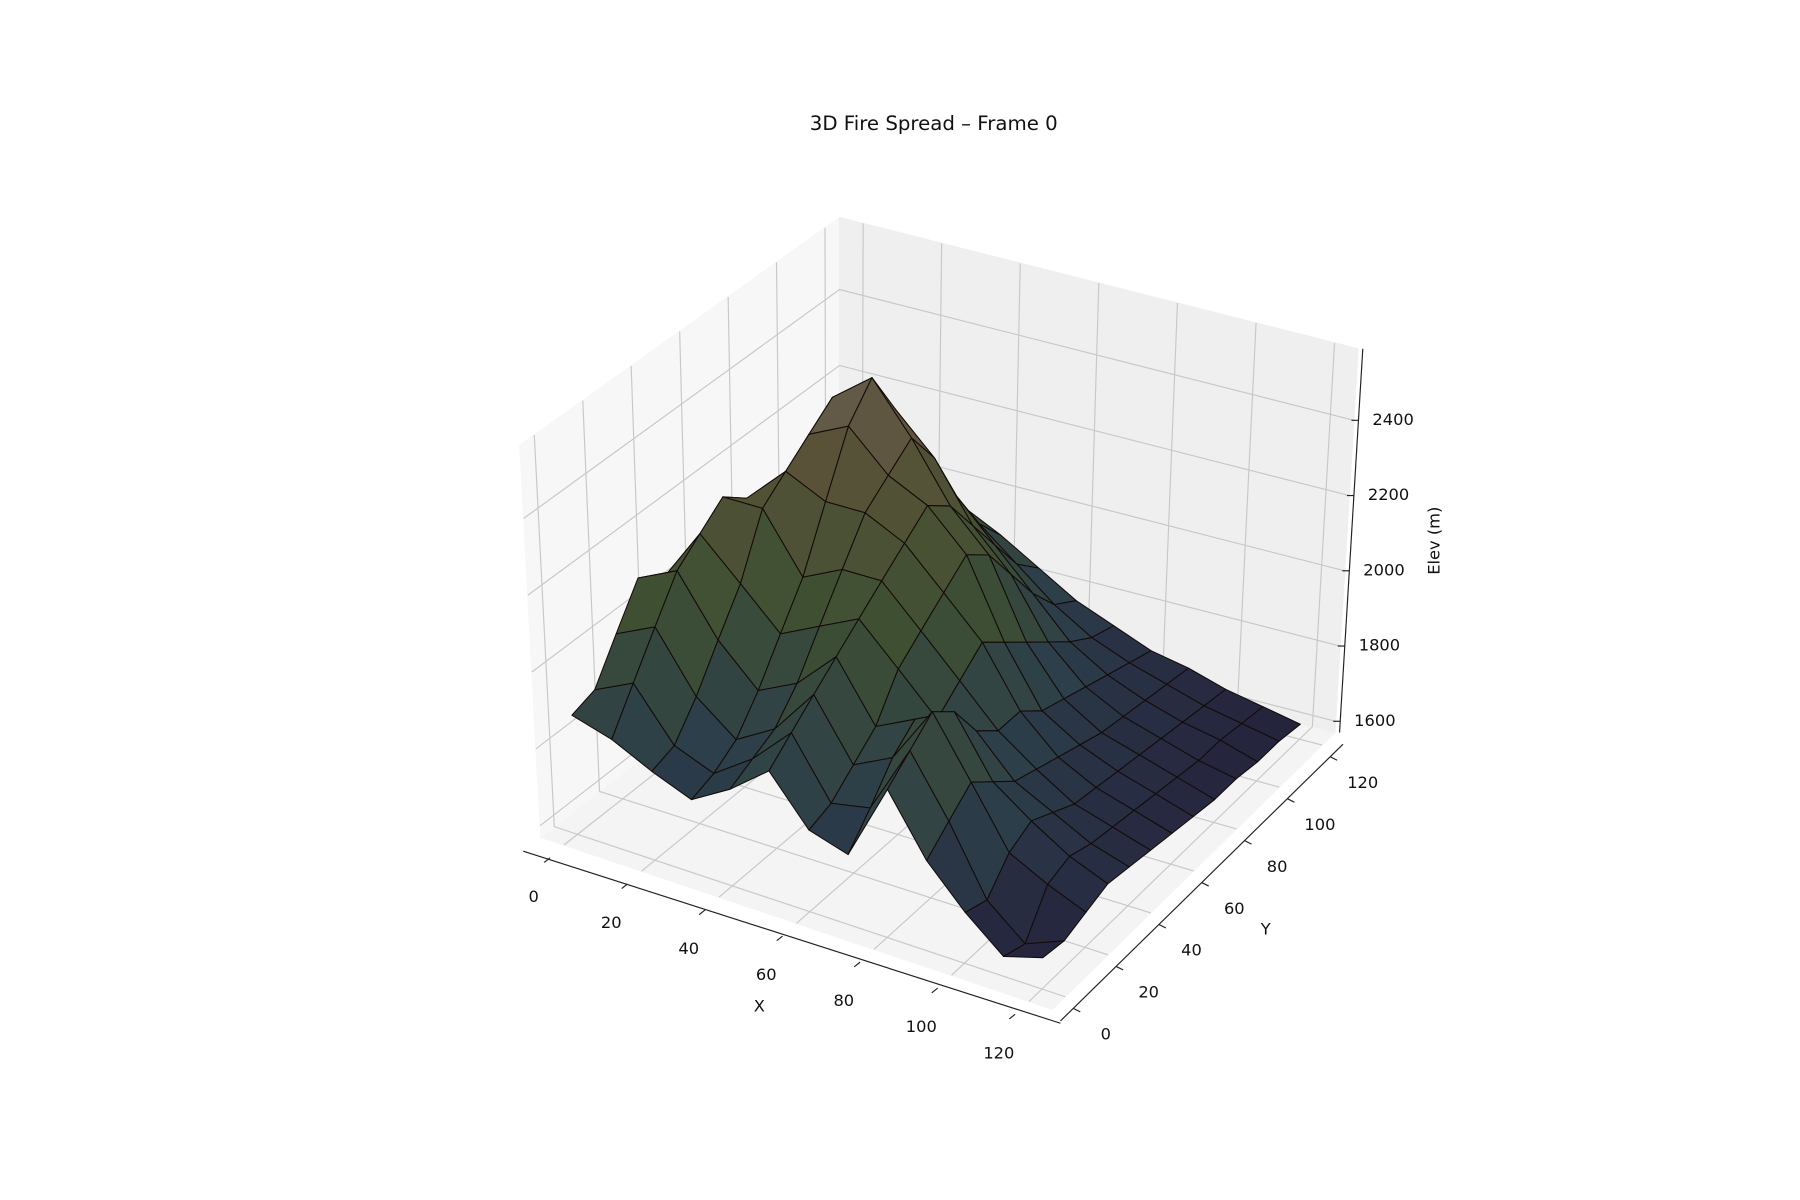 Image resolution: width=1800 pixels, height=1200 pixels. I want to click on z-tick-label: 1800, so click(1379, 645).